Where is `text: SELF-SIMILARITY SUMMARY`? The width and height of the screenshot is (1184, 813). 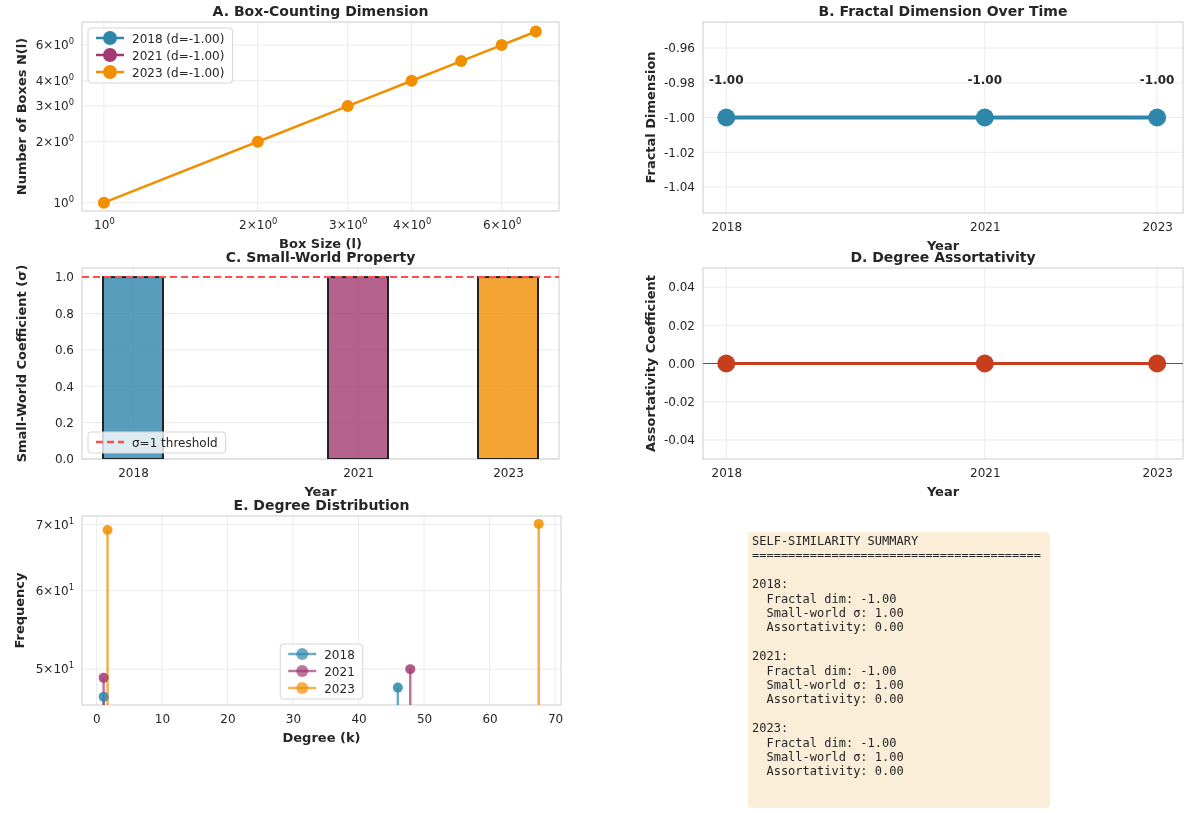 text: SELF-SIMILARITY SUMMARY is located at coordinates (835, 541).